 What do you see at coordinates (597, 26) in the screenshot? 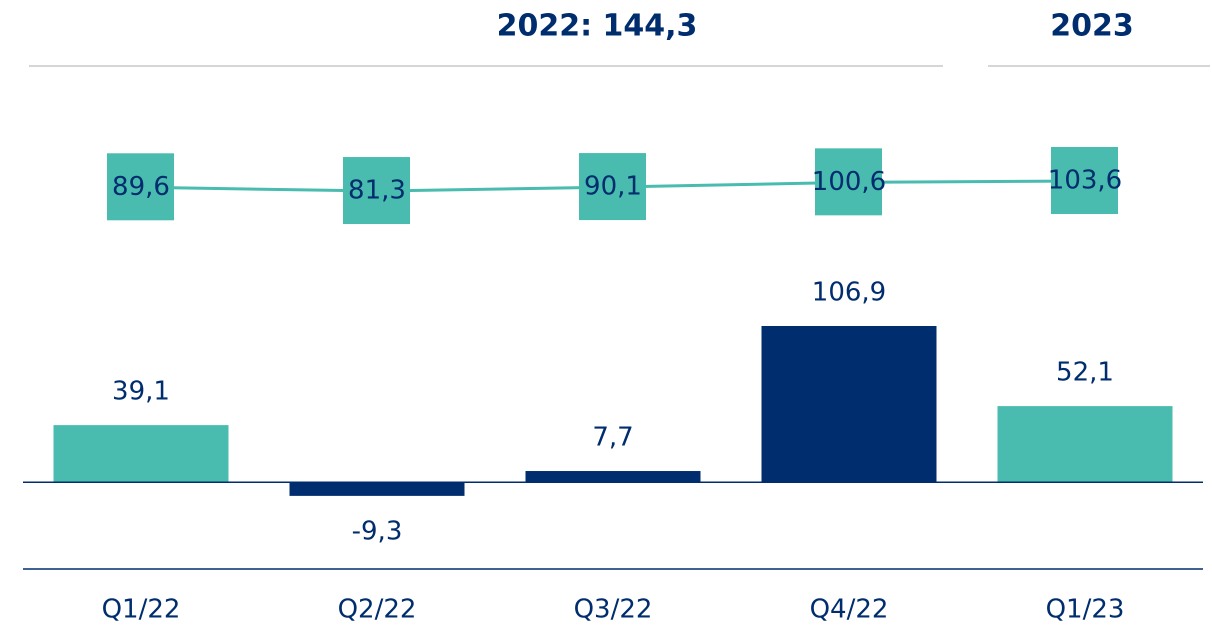
I see `period-header: 2022: 144,3` at bounding box center [597, 26].